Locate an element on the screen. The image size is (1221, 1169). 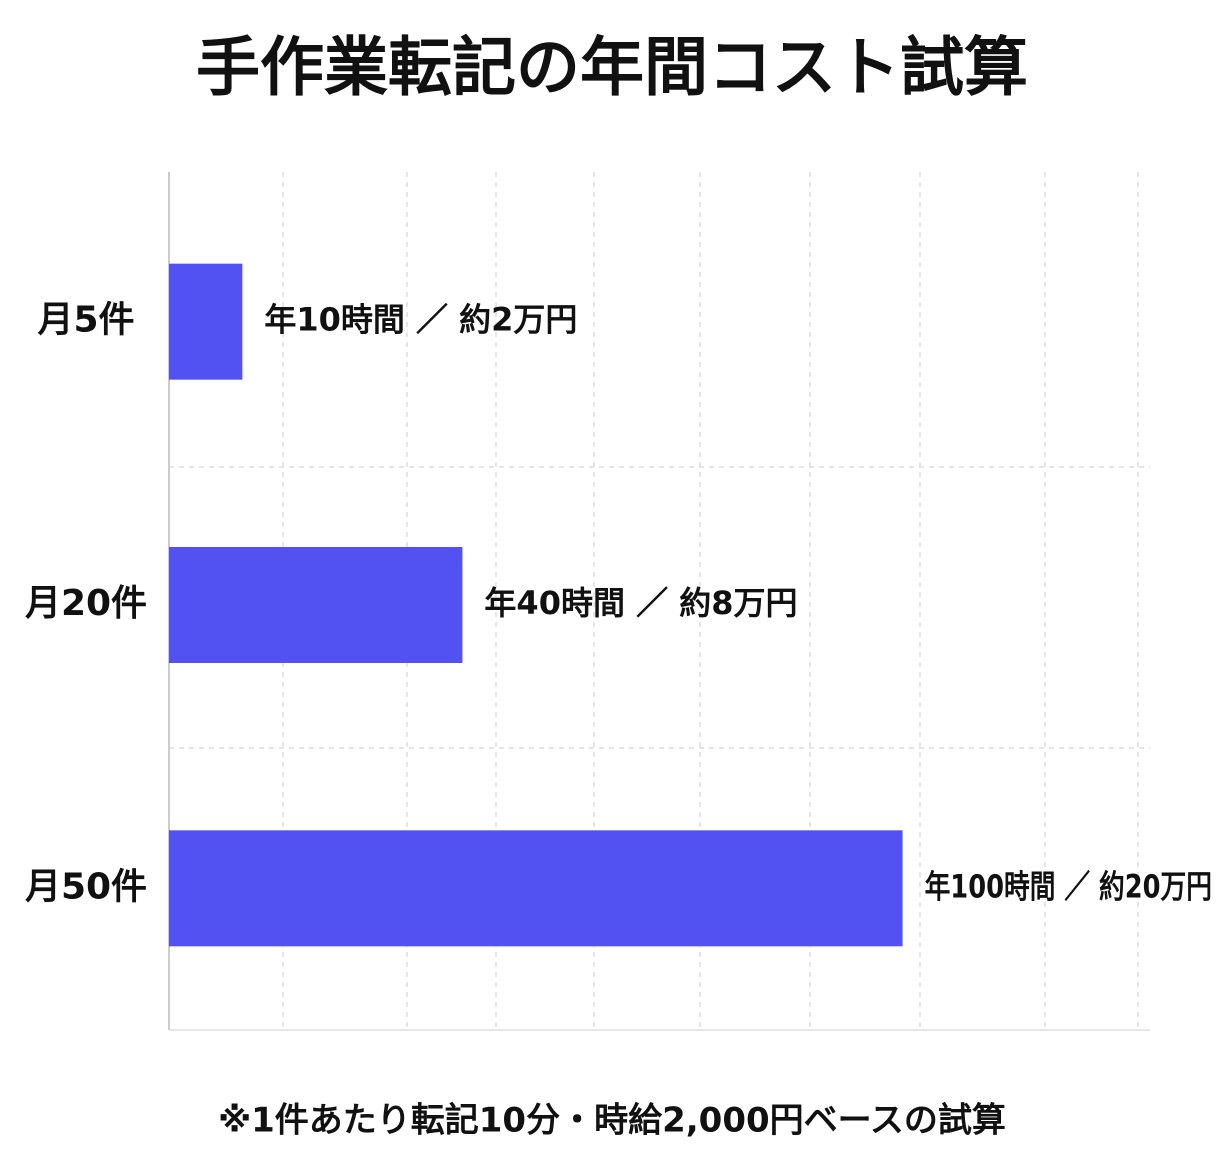
footnote: ※1件あたり転記10分・時給2,000円ベースの試算 is located at coordinates (612, 1121).